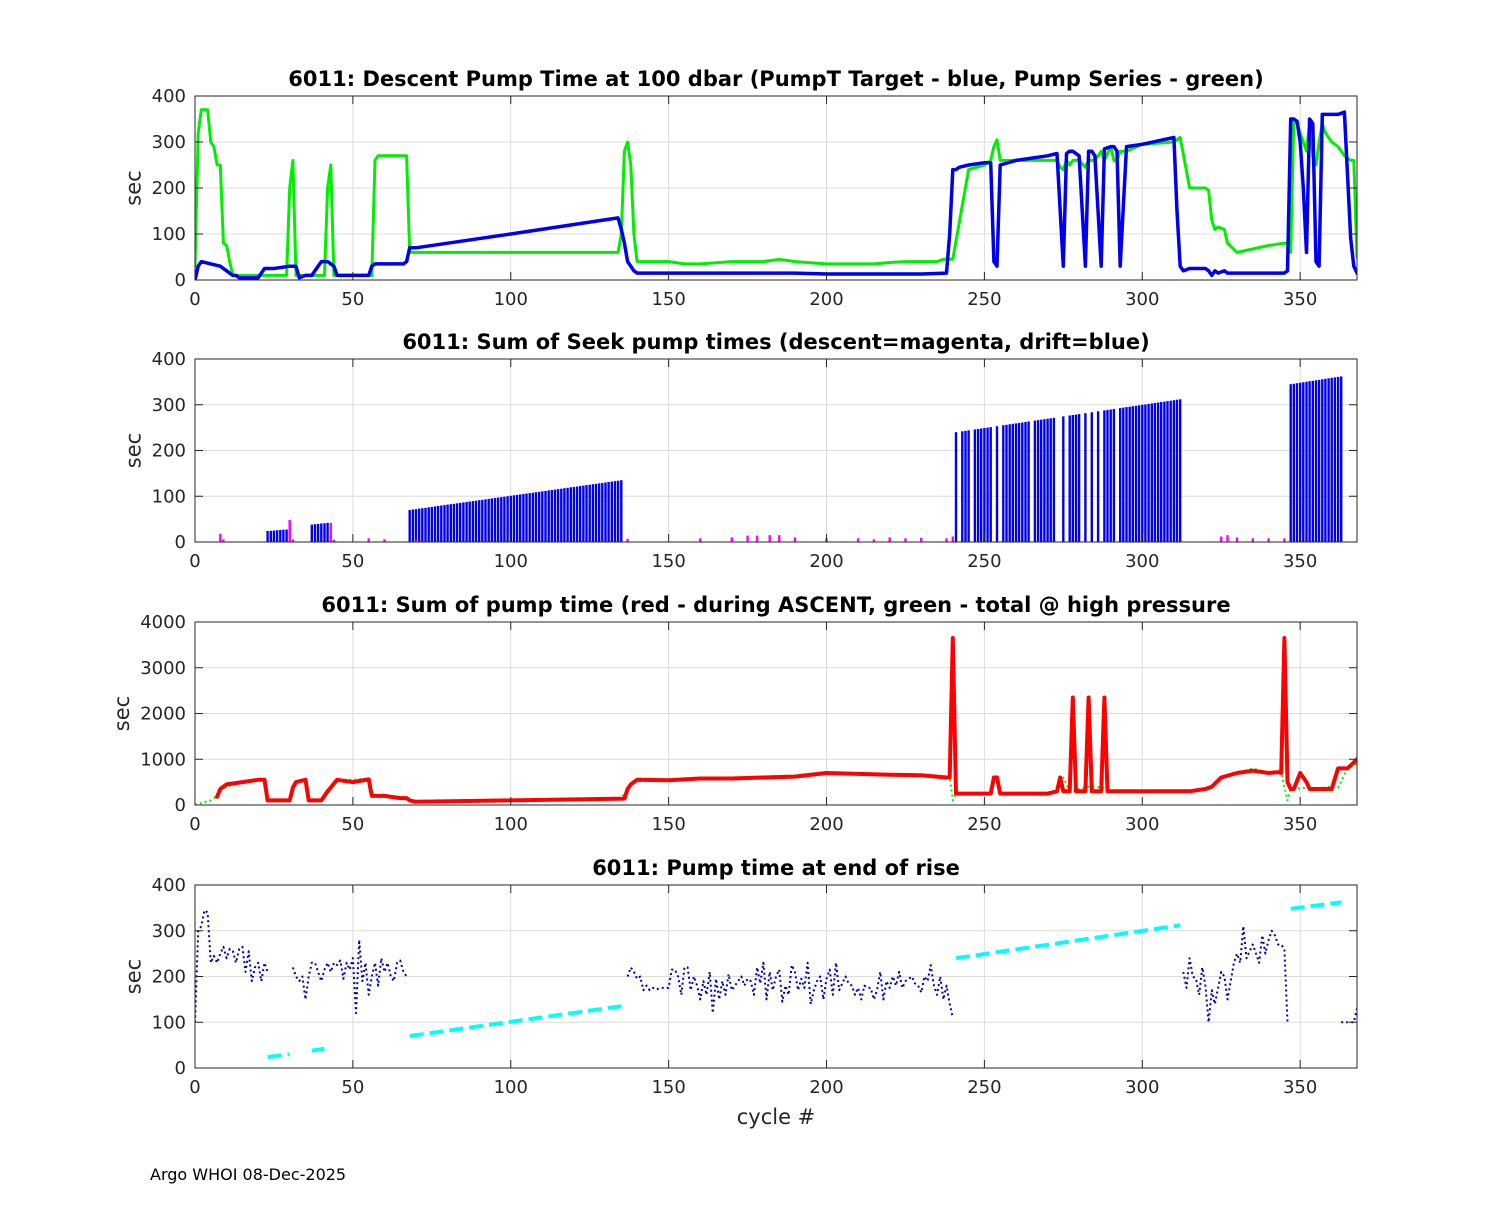  Describe the element at coordinates (194, 824) in the screenshot. I see `x-tick-label: 0` at that location.